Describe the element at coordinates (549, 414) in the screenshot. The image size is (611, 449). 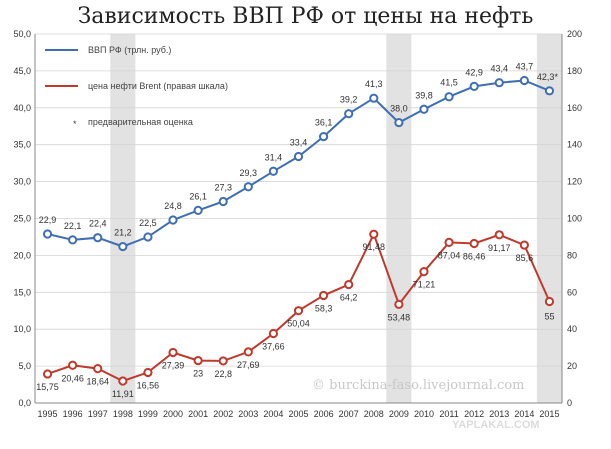
I see `x-tick-label: 2015` at that location.